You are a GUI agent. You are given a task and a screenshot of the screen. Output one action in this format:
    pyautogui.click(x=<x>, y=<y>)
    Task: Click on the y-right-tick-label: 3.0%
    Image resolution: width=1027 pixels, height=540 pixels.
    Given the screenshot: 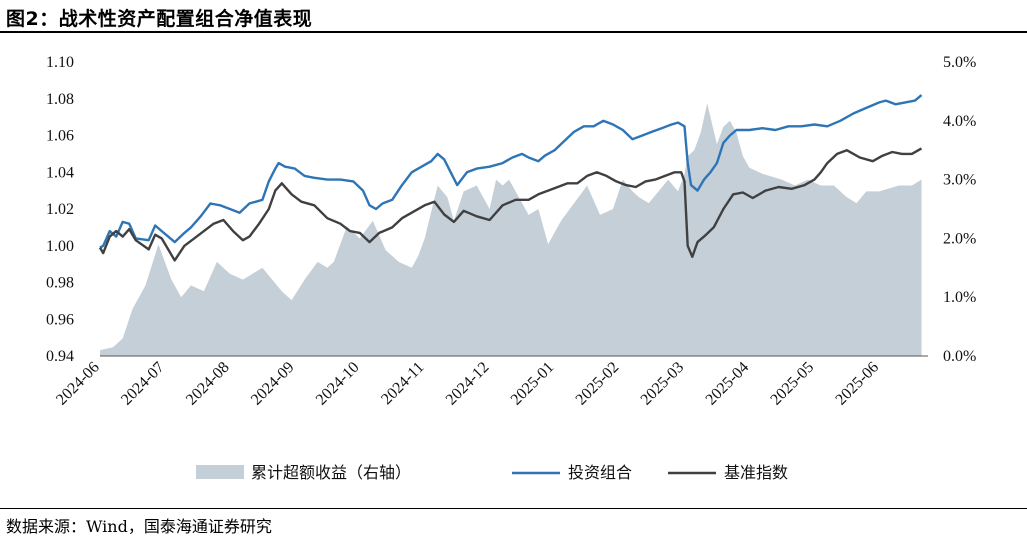 What is the action you would take?
    pyautogui.click(x=959, y=180)
    